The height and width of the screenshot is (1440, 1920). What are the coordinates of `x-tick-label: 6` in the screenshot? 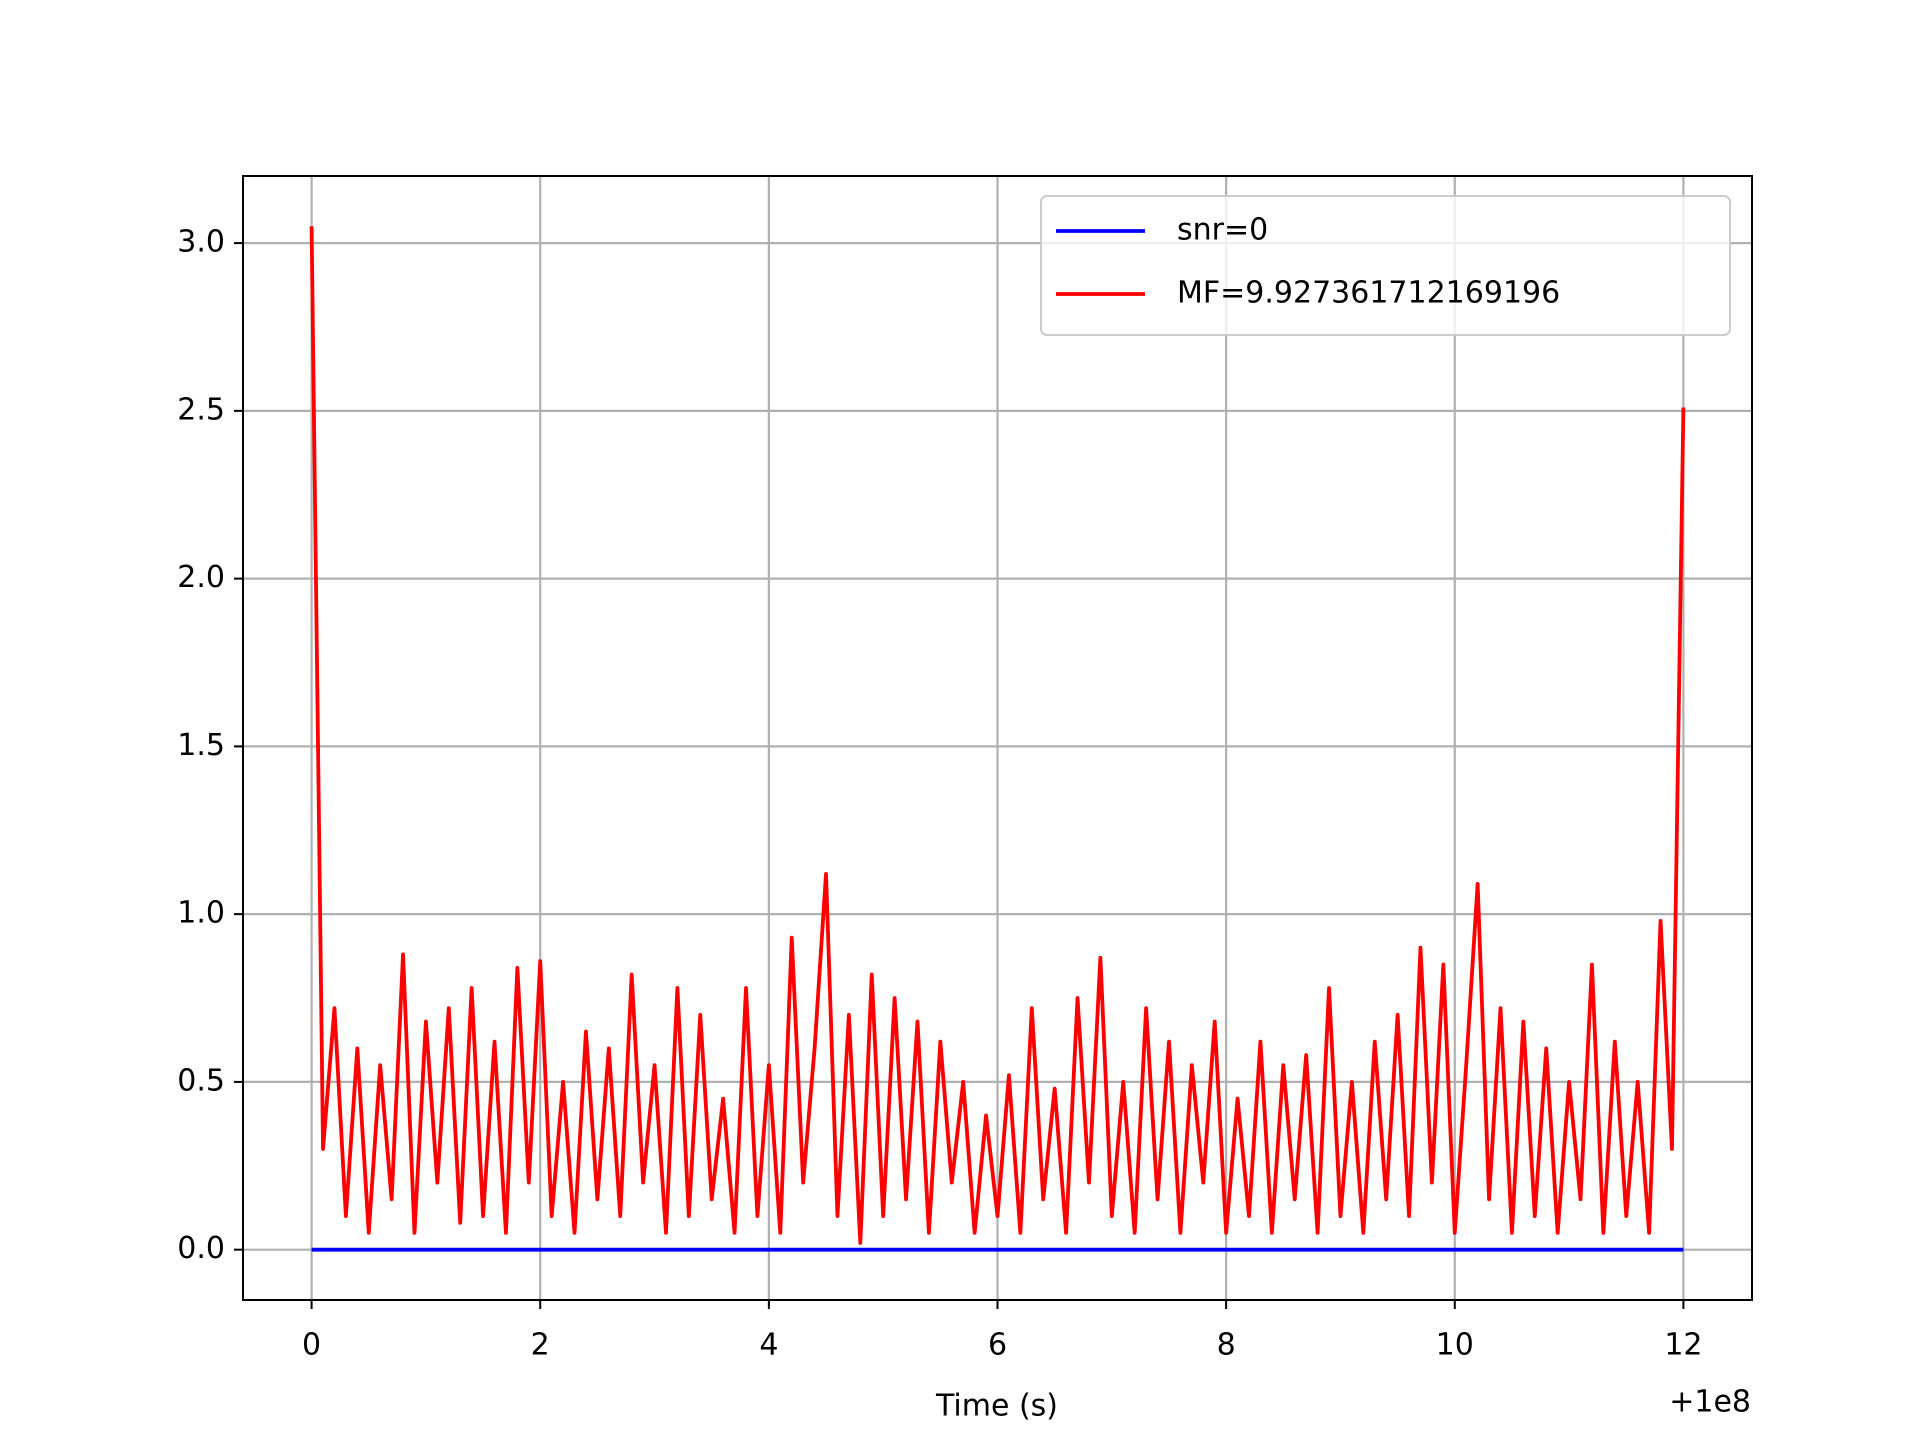 It's located at (997, 1345).